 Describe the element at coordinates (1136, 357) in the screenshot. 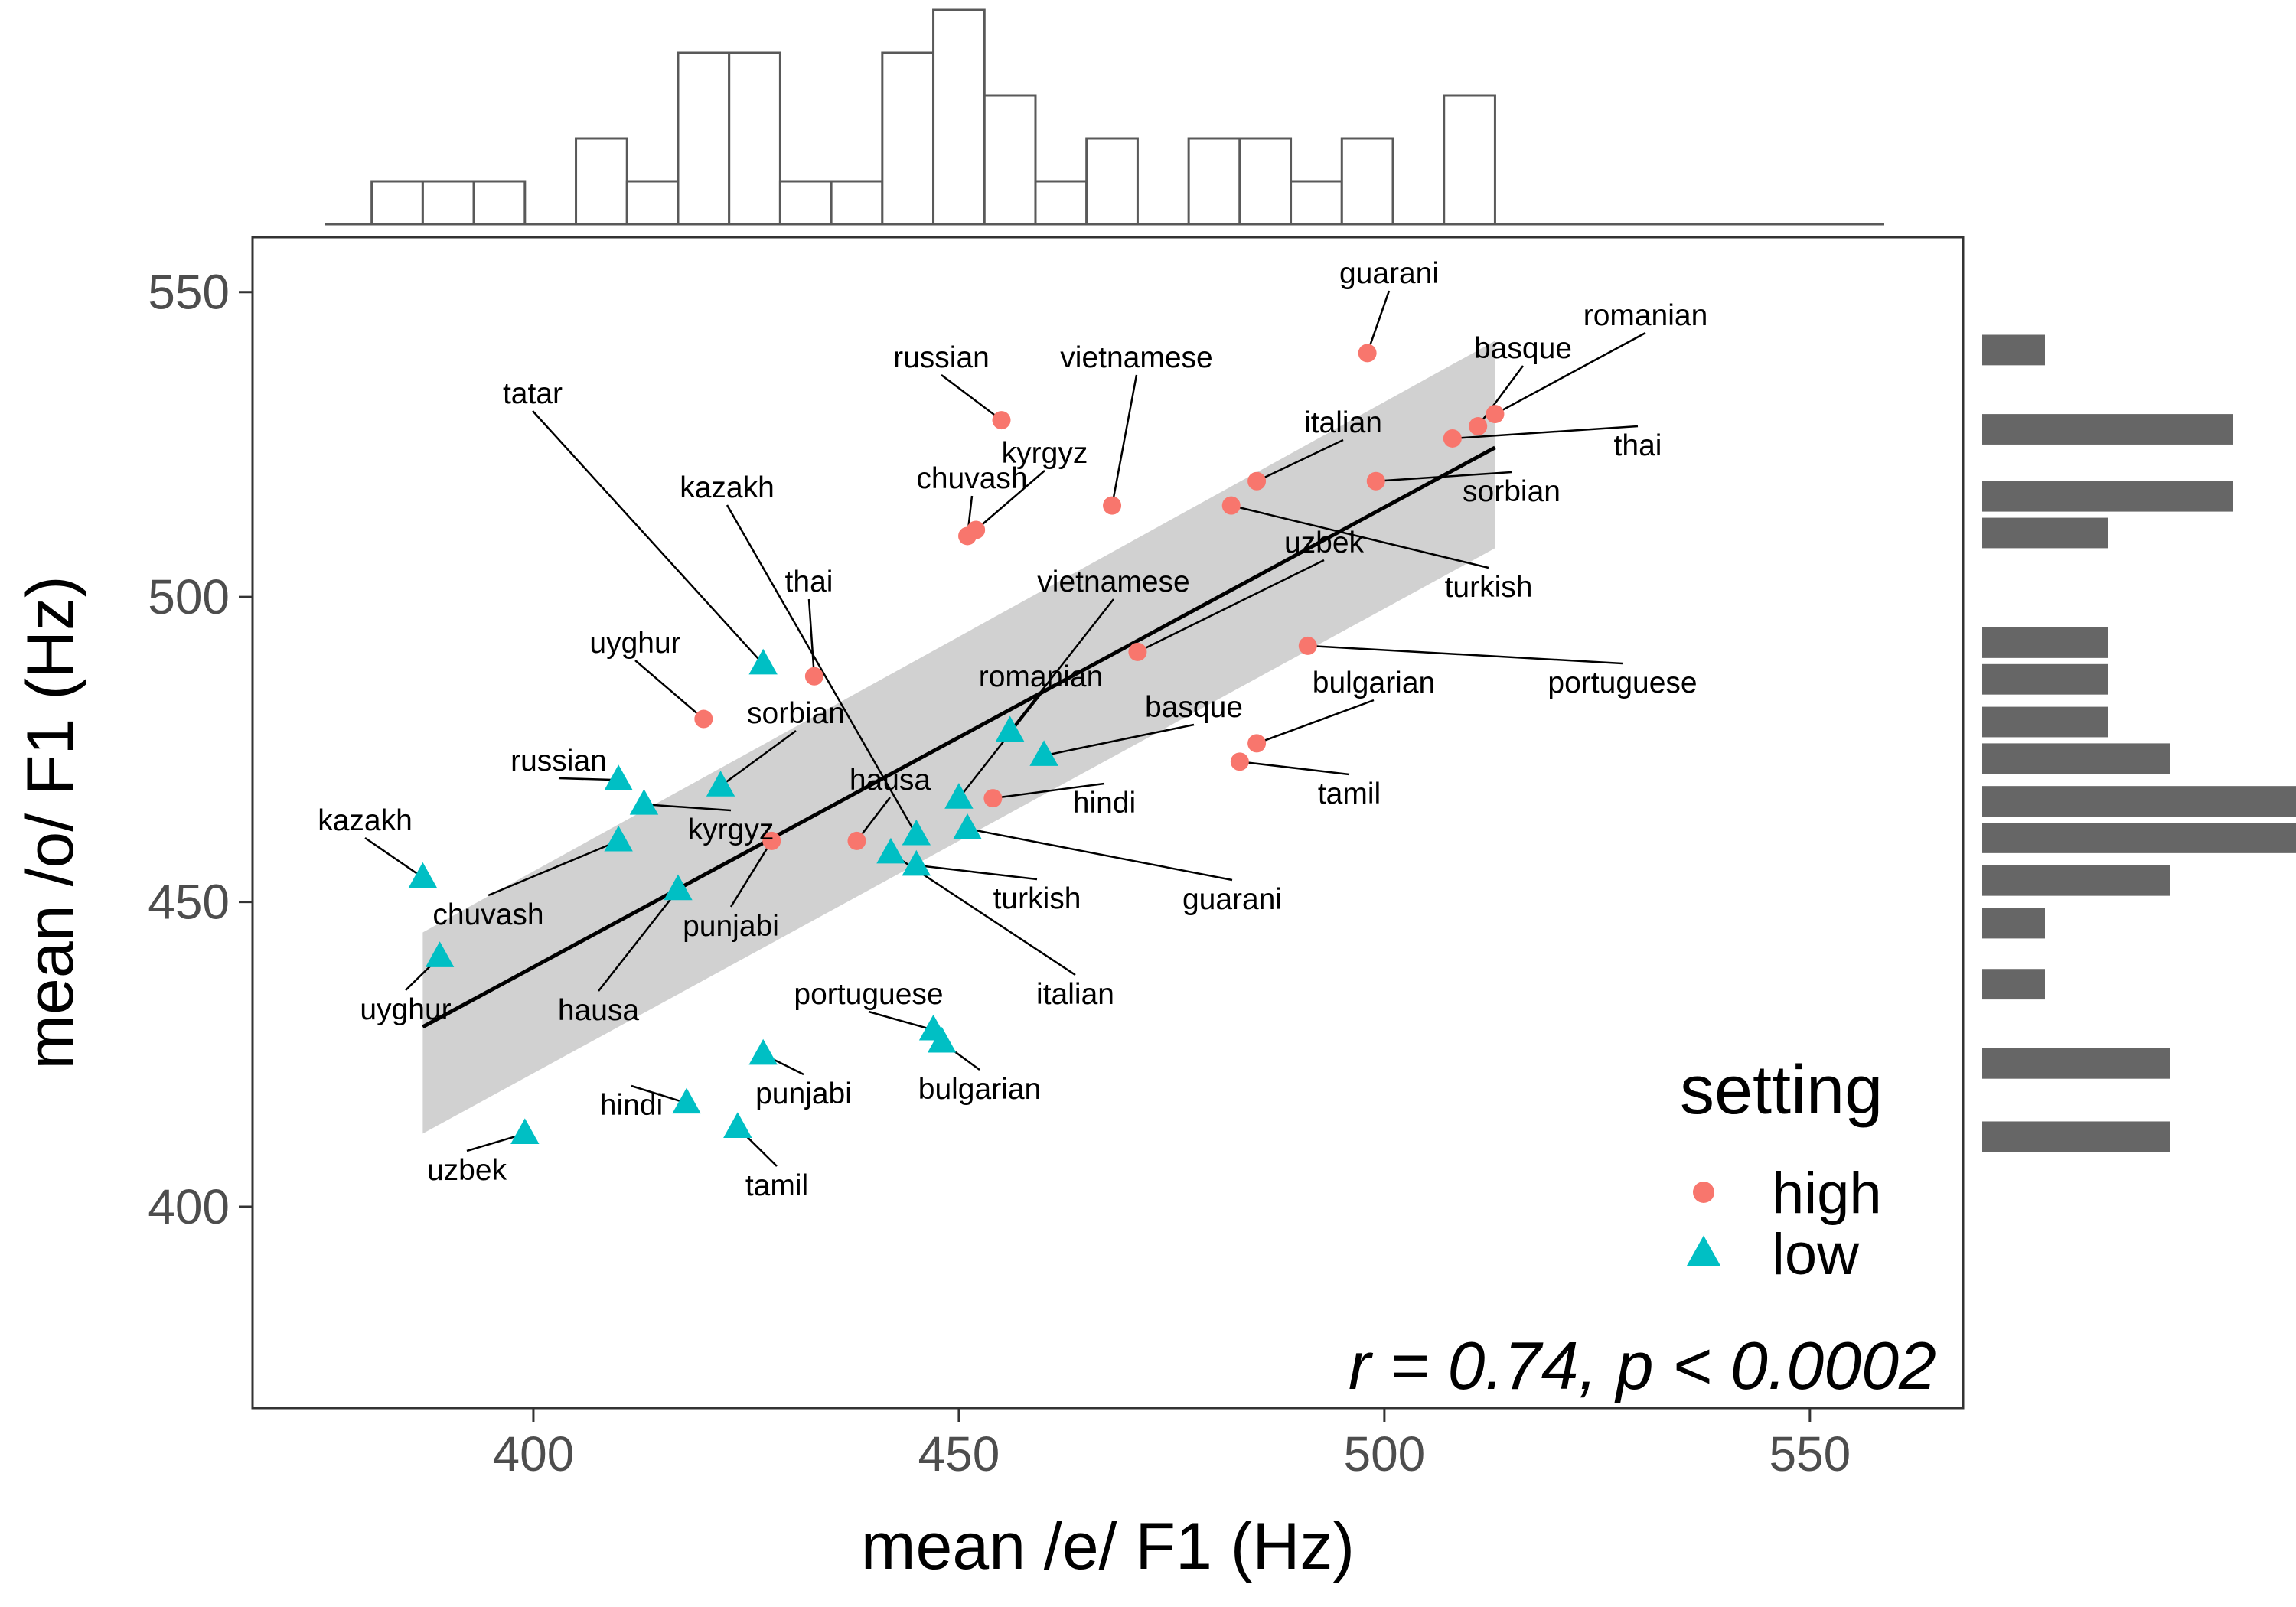

I see `point-label-high: vietnamese` at that location.